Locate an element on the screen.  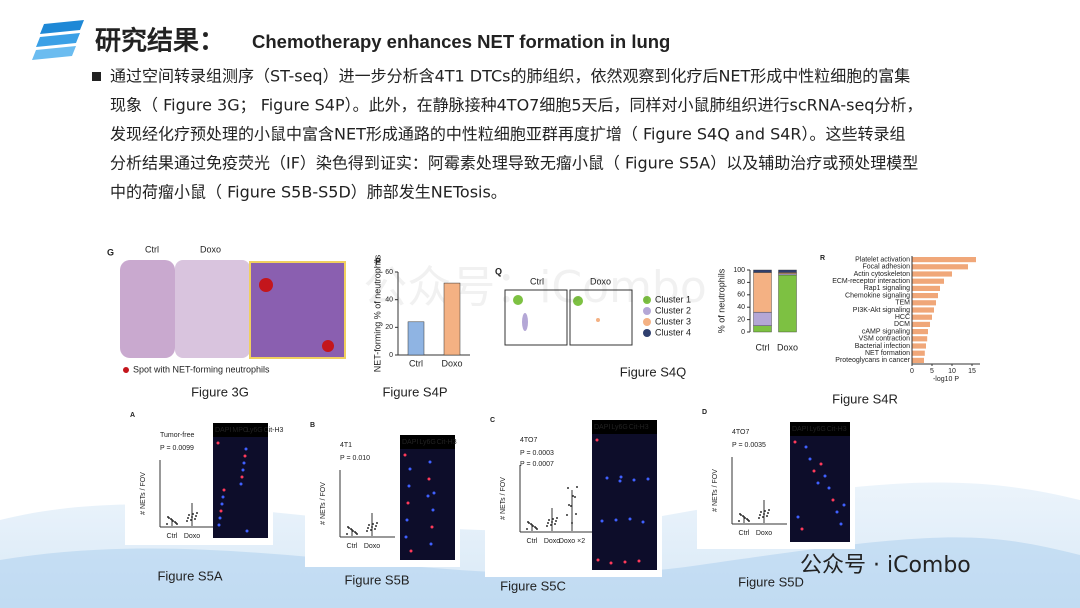
wave is located at coordinates (540, 572).